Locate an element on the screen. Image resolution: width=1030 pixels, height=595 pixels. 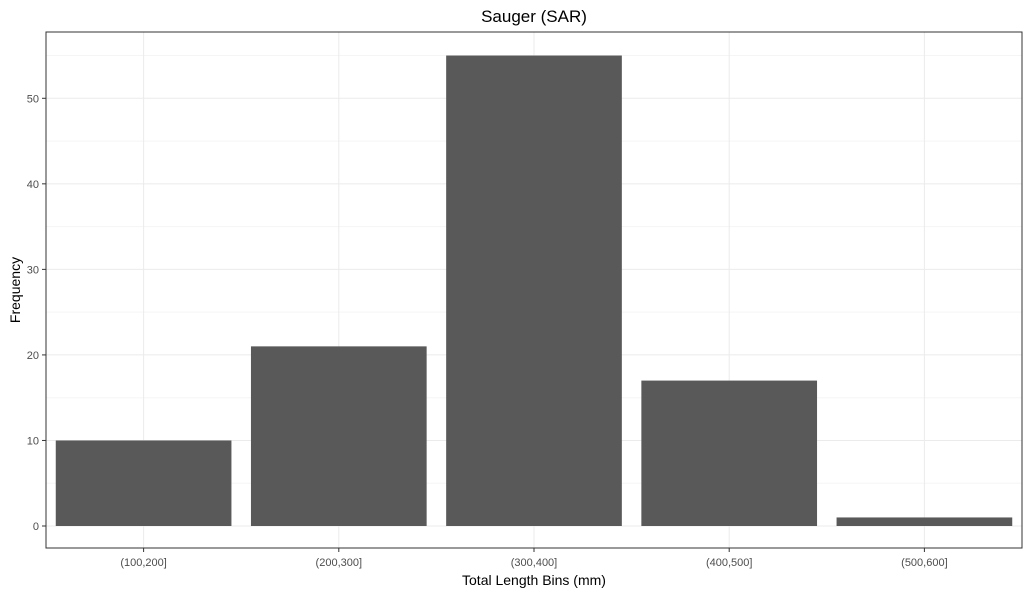
y-tick-label: 10 is located at coordinates (33, 441).